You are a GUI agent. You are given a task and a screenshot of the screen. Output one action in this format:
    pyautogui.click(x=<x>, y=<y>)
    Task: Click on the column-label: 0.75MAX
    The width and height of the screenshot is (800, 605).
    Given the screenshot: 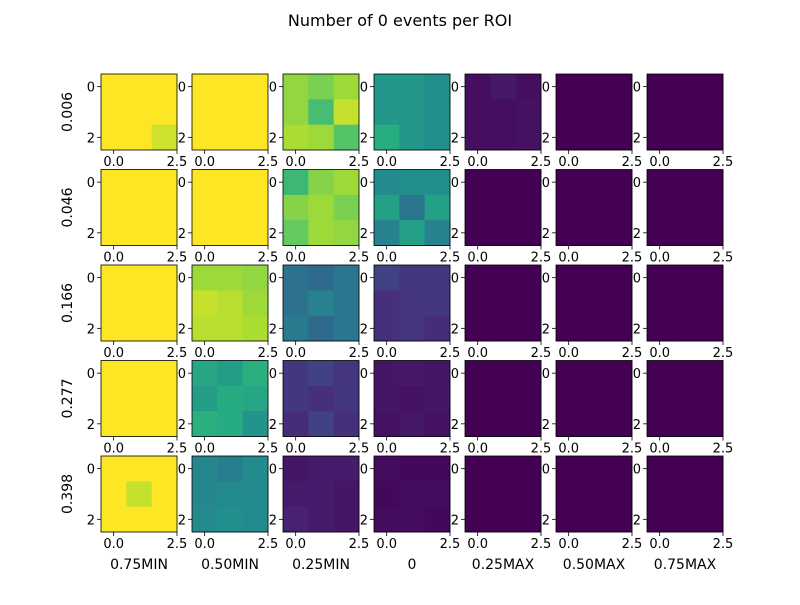 What is the action you would take?
    pyautogui.click(x=685, y=565)
    